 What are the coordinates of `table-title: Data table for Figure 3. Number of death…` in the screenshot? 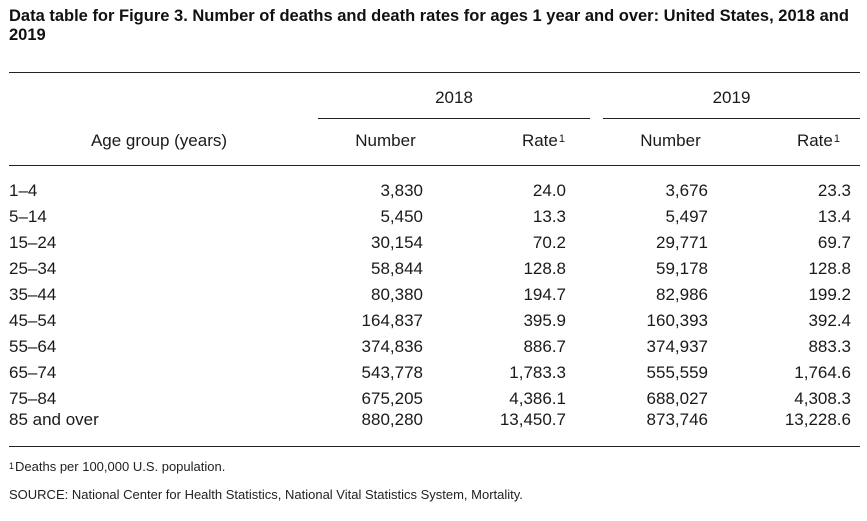 It's located at (429, 25).